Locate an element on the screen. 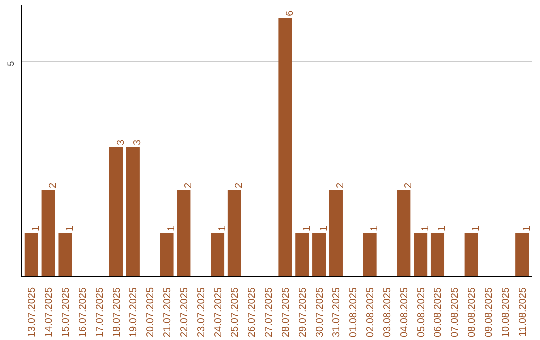 The width and height of the screenshot is (540, 340). x-tick-label: 06.08.2025 is located at coordinates (438, 312).